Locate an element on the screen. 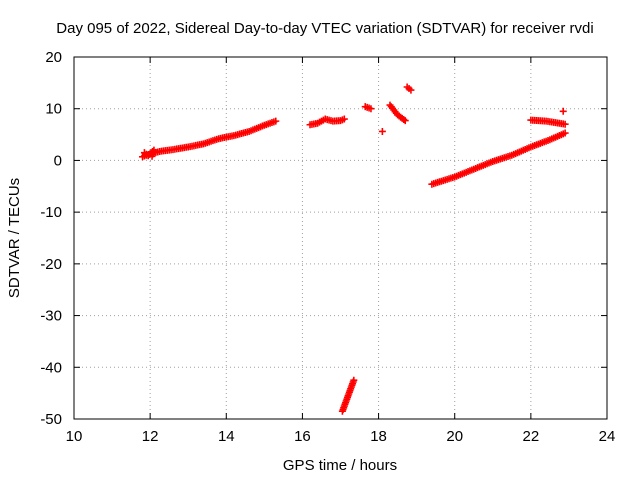  x-tick-label: 10 is located at coordinates (74, 436).